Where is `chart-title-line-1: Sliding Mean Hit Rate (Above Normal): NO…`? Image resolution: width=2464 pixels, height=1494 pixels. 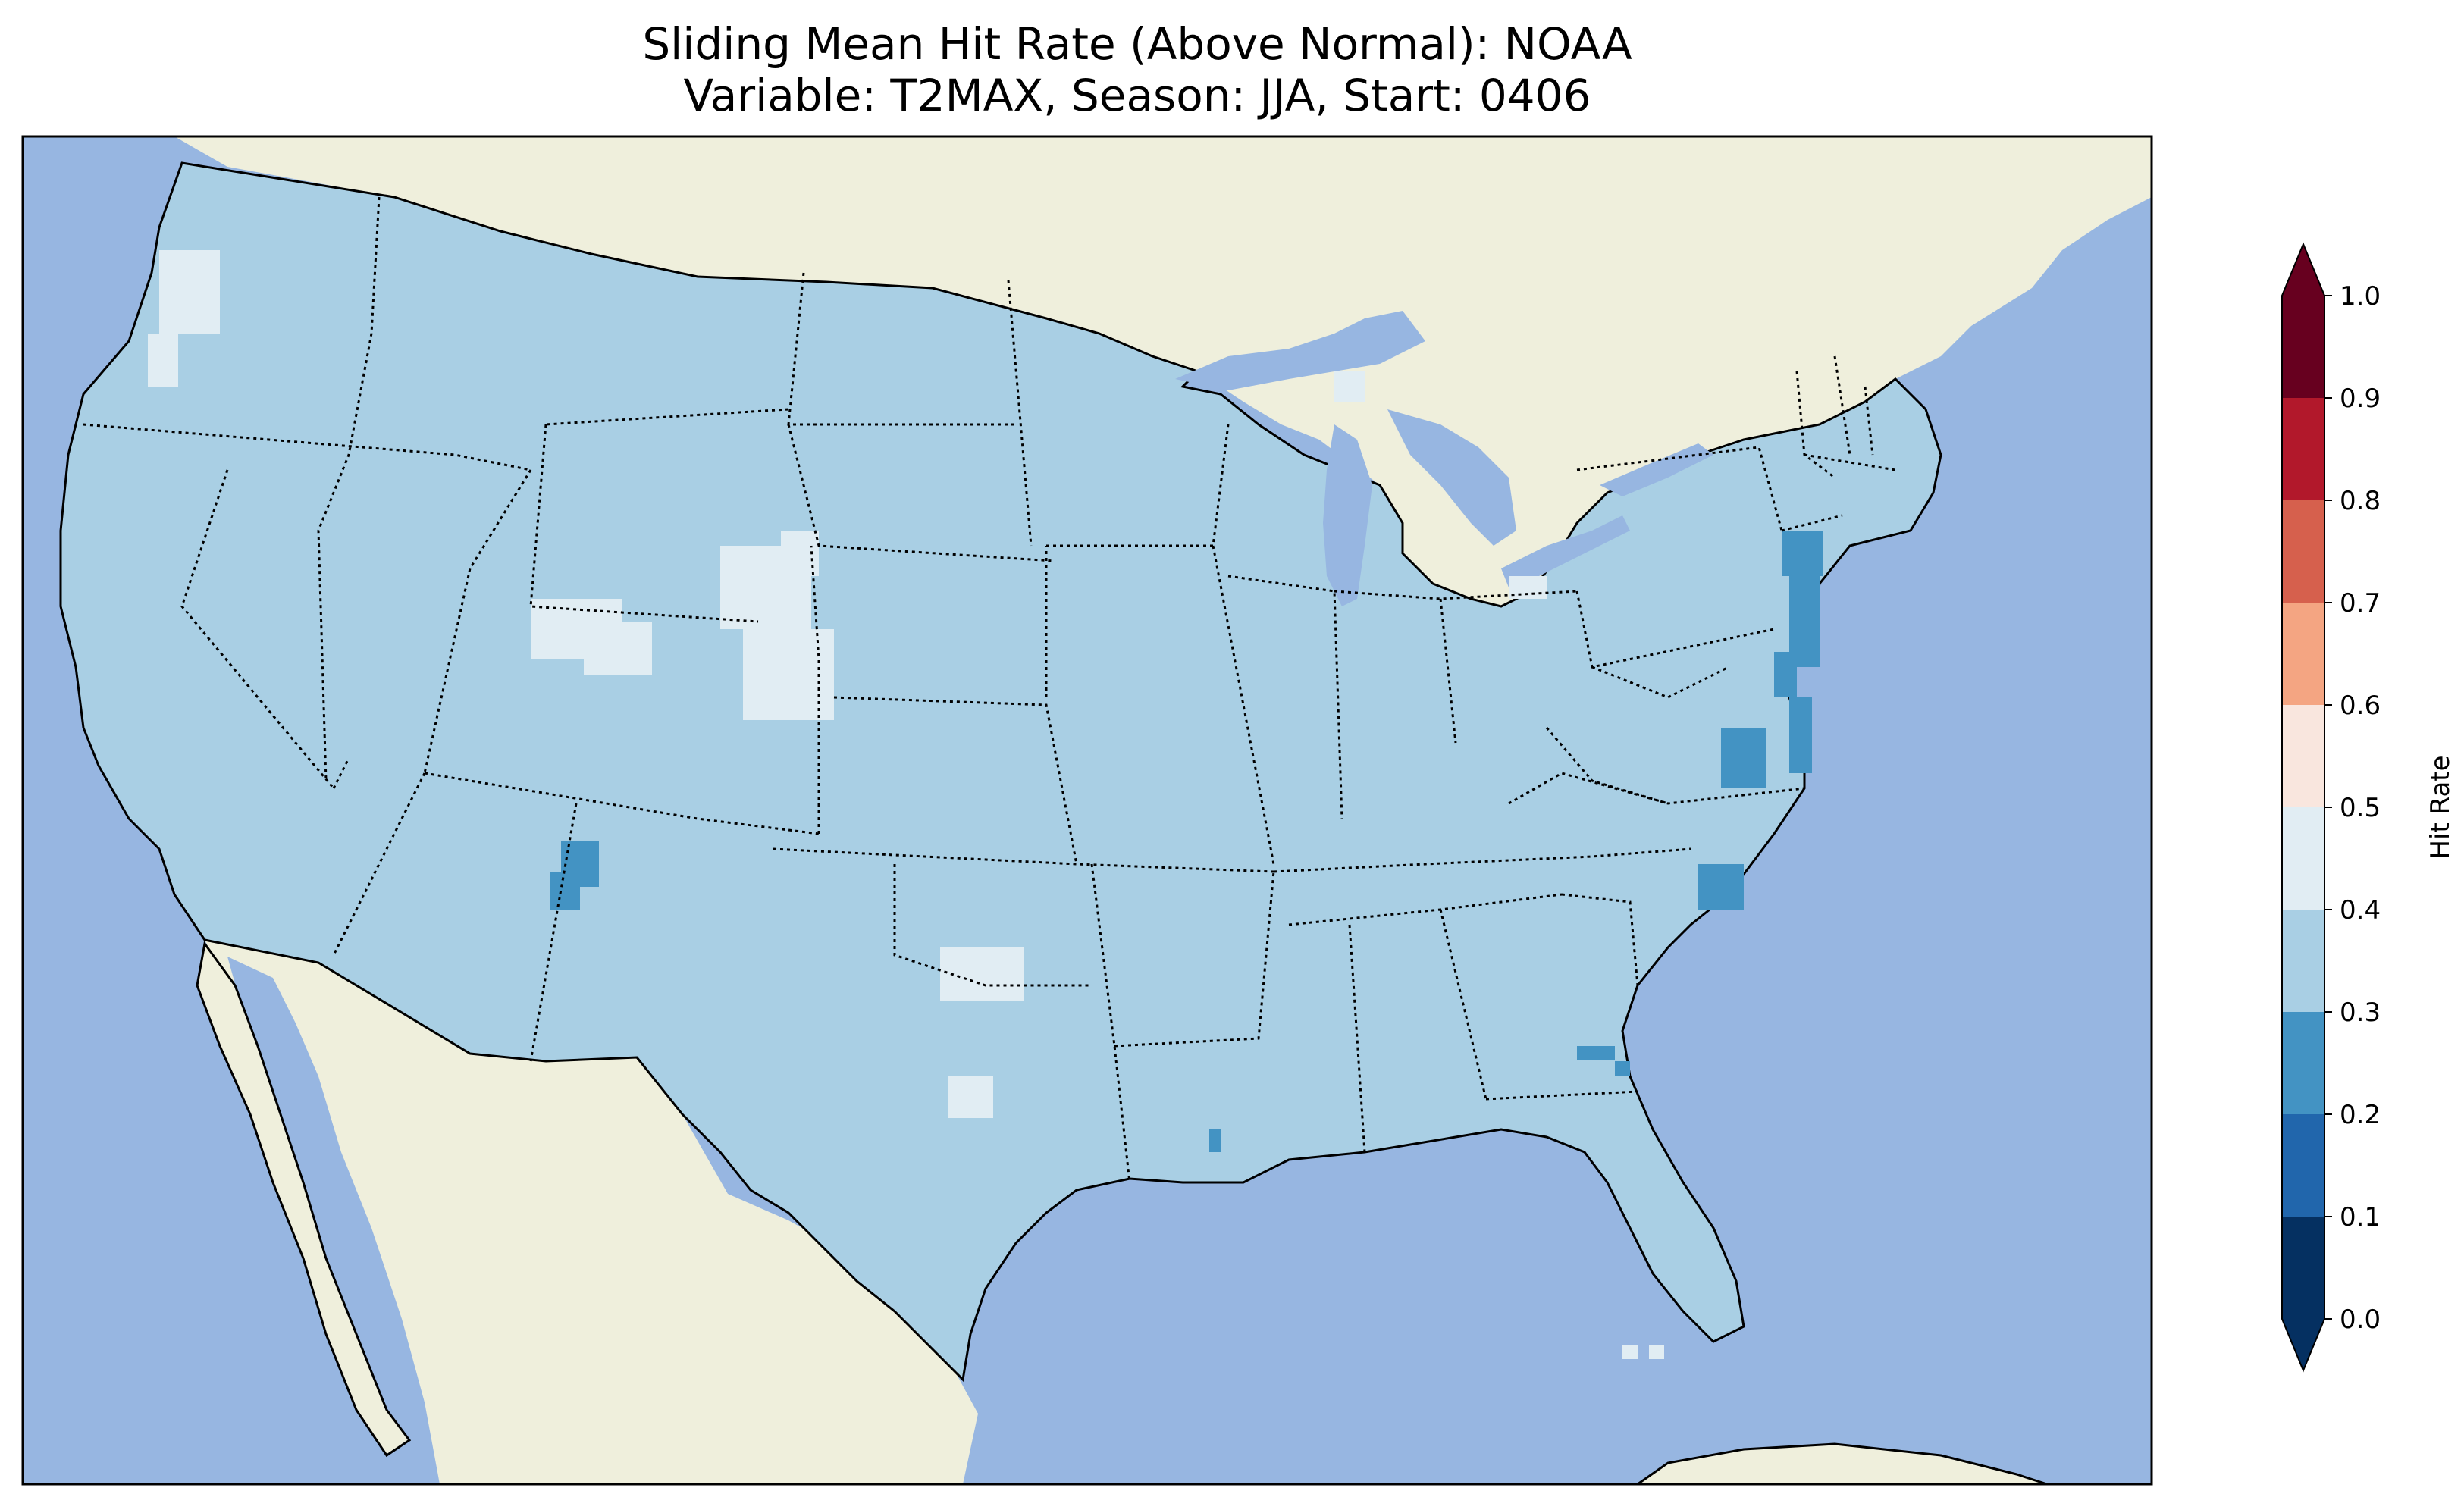 chart-title-line-1: Sliding Mean Hit Rate (Above Normal): NO… is located at coordinates (1137, 44).